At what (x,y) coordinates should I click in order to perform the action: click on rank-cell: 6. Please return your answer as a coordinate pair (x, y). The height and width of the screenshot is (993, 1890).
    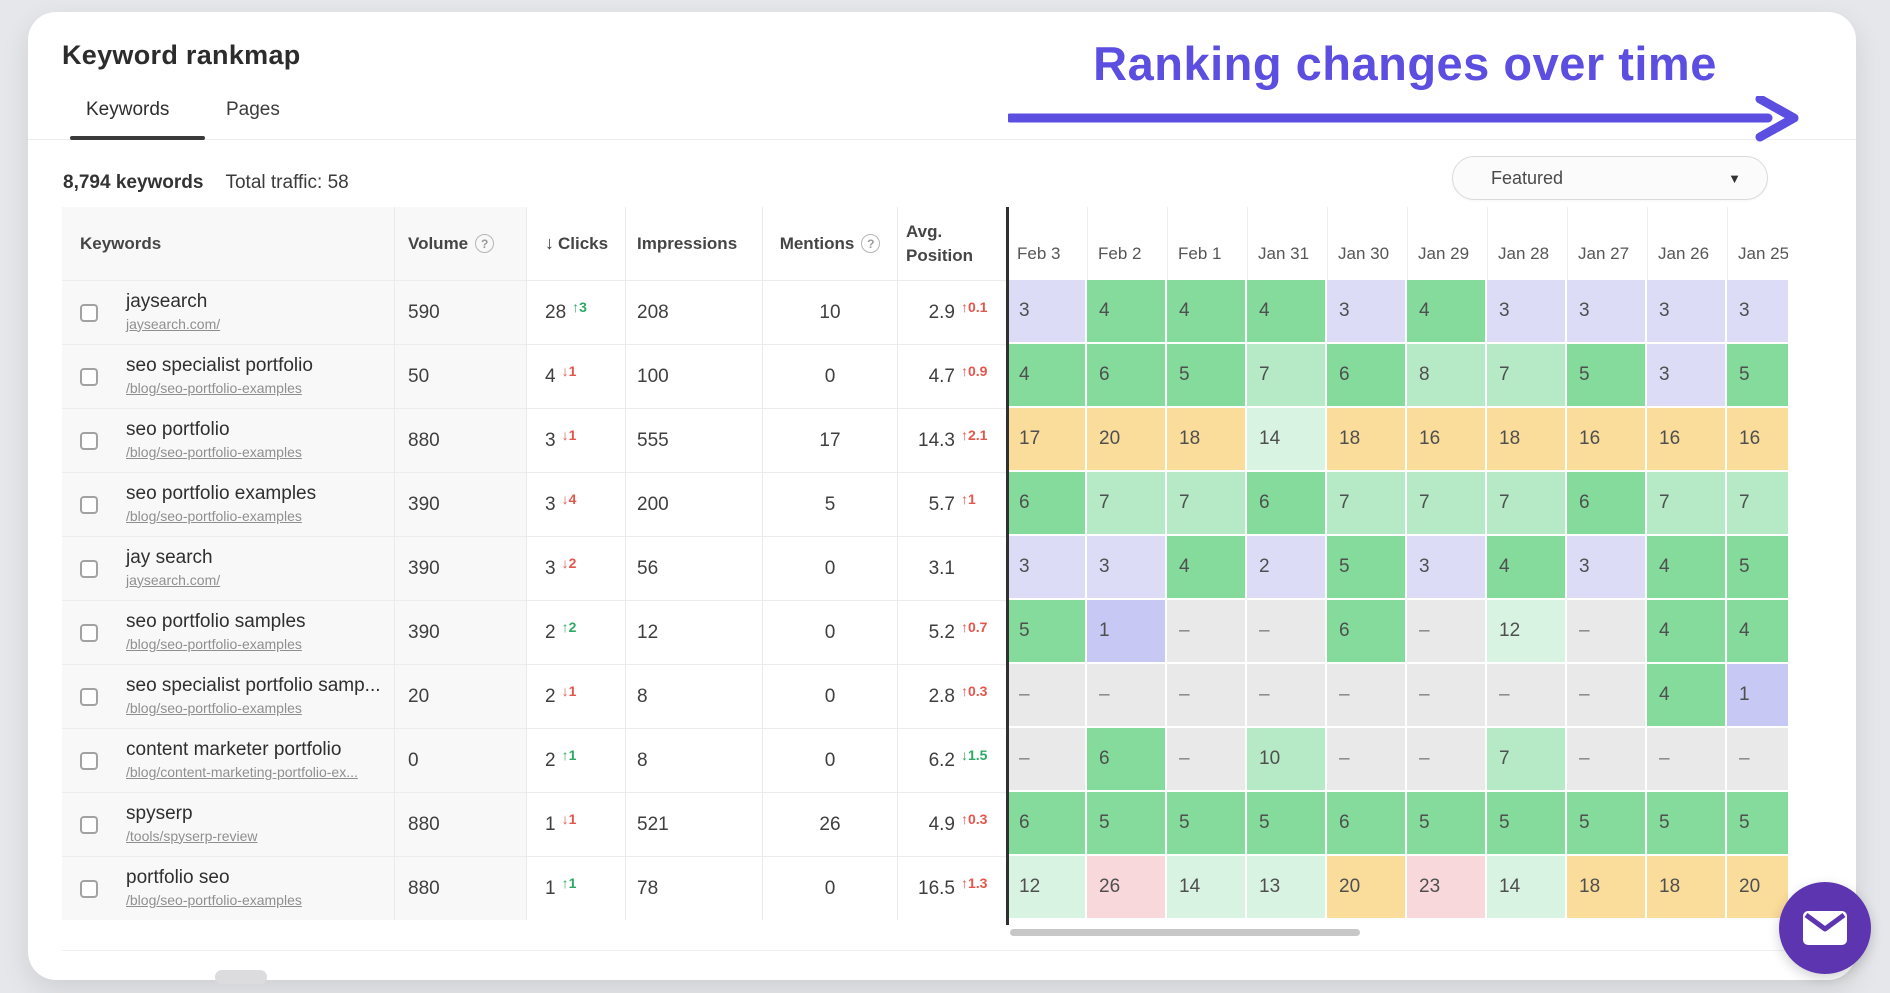
    Looking at the image, I should click on (1127, 760).